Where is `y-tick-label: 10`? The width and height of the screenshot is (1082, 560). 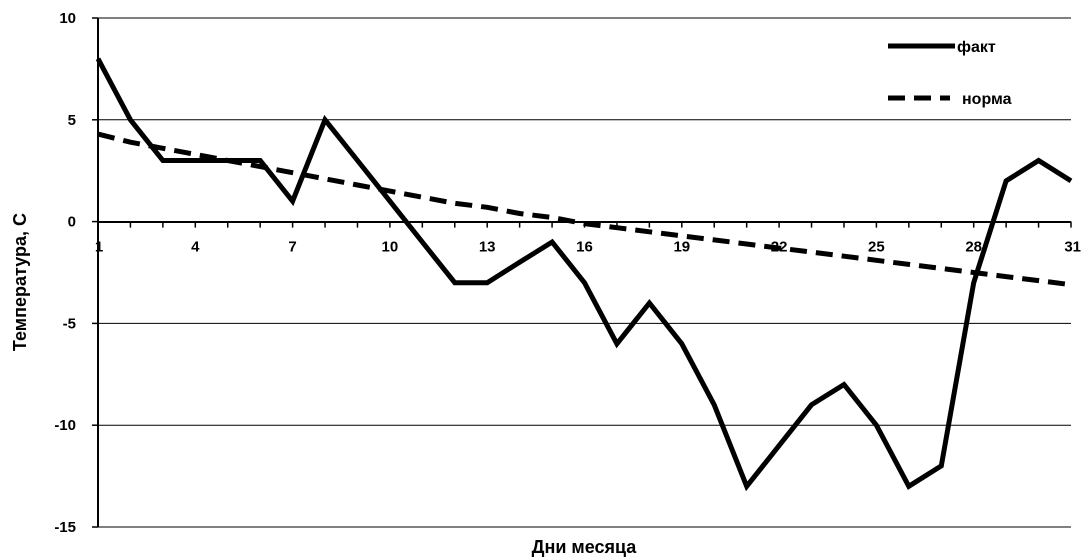
y-tick-label: 10 is located at coordinates (67, 18).